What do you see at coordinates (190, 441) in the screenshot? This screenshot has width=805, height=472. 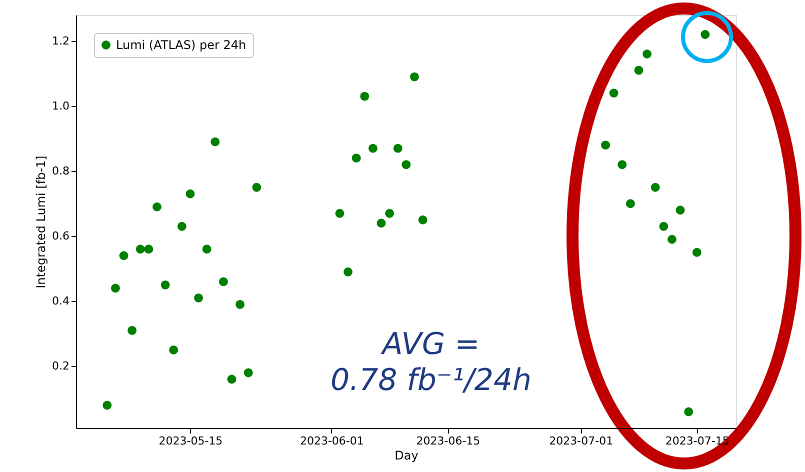 I see `x-tick-label: 2023-05-15` at bounding box center [190, 441].